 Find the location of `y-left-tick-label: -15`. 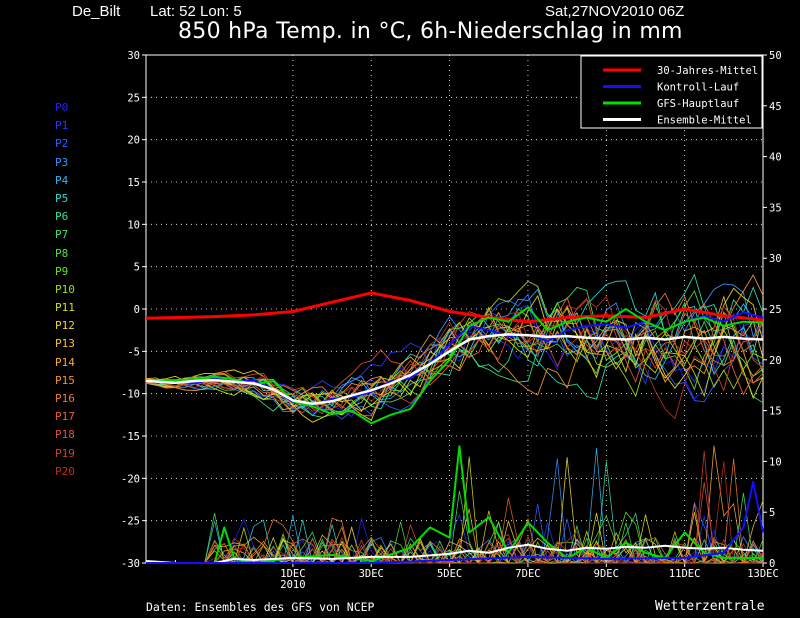

y-left-tick-label: -15 is located at coordinates (130, 437).